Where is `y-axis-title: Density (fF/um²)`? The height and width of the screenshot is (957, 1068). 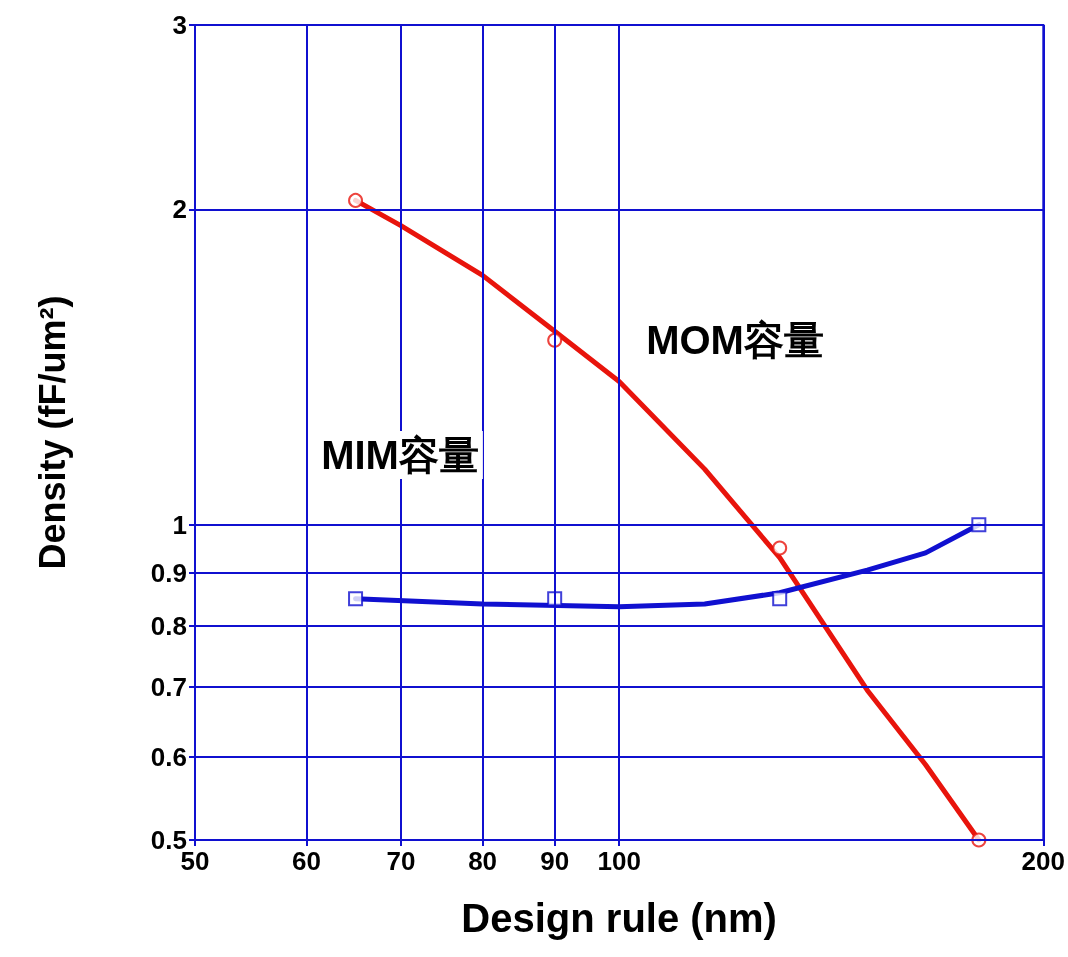
y-axis-title: Density (fF/um²) is located at coordinates (52, 432).